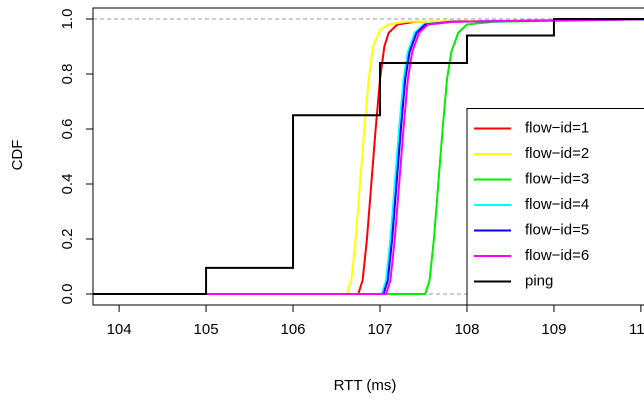 This screenshot has width=644, height=403. I want to click on x-tick-label: 107, so click(379, 329).